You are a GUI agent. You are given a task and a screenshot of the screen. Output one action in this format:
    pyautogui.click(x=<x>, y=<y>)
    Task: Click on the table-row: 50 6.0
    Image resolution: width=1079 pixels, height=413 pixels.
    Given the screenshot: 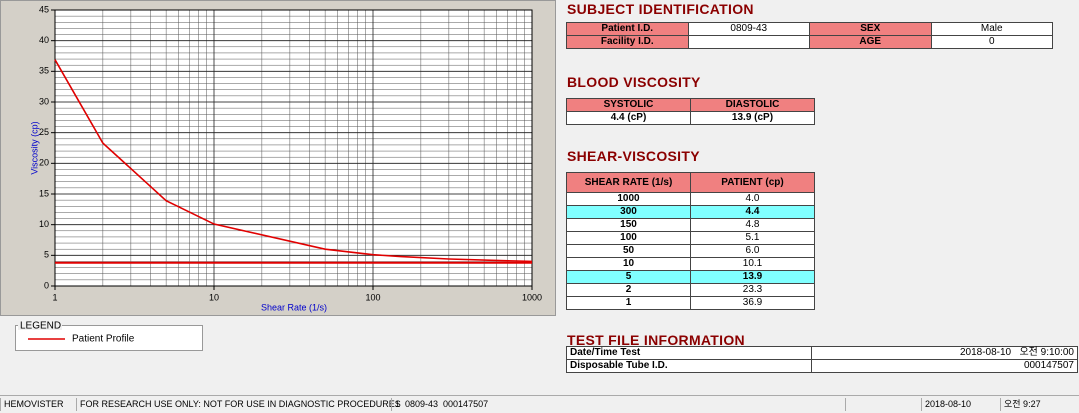 What is the action you would take?
    pyautogui.click(x=690, y=251)
    